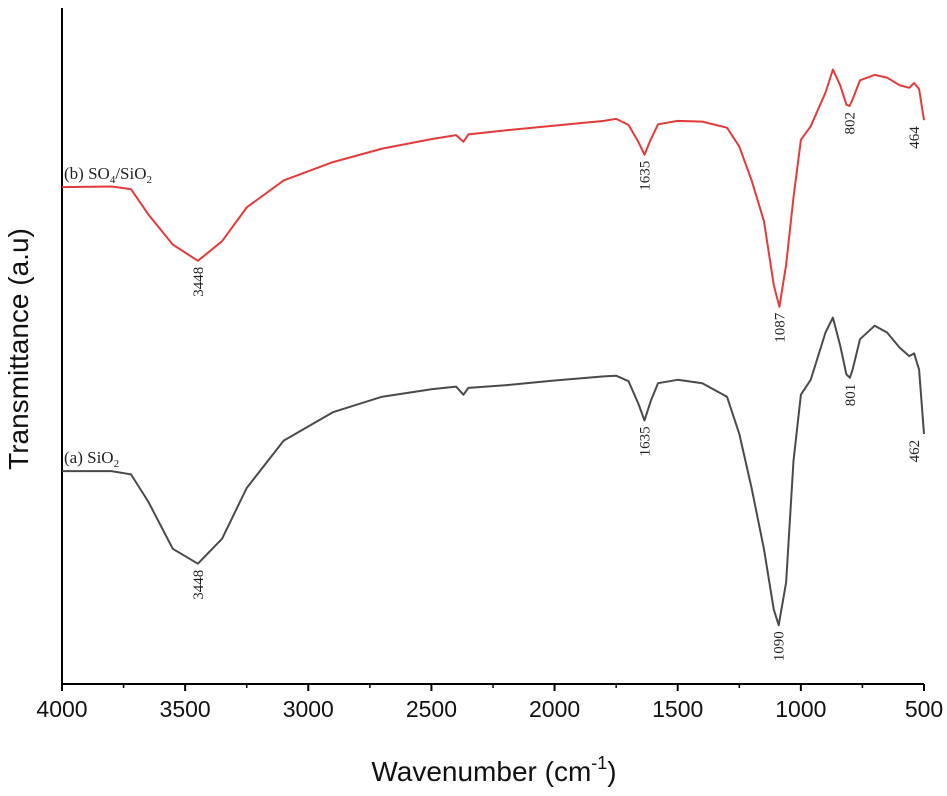 Image resolution: width=947 pixels, height=796 pixels. Describe the element at coordinates (431, 709) in the screenshot. I see `x-tick-label: 2500` at that location.